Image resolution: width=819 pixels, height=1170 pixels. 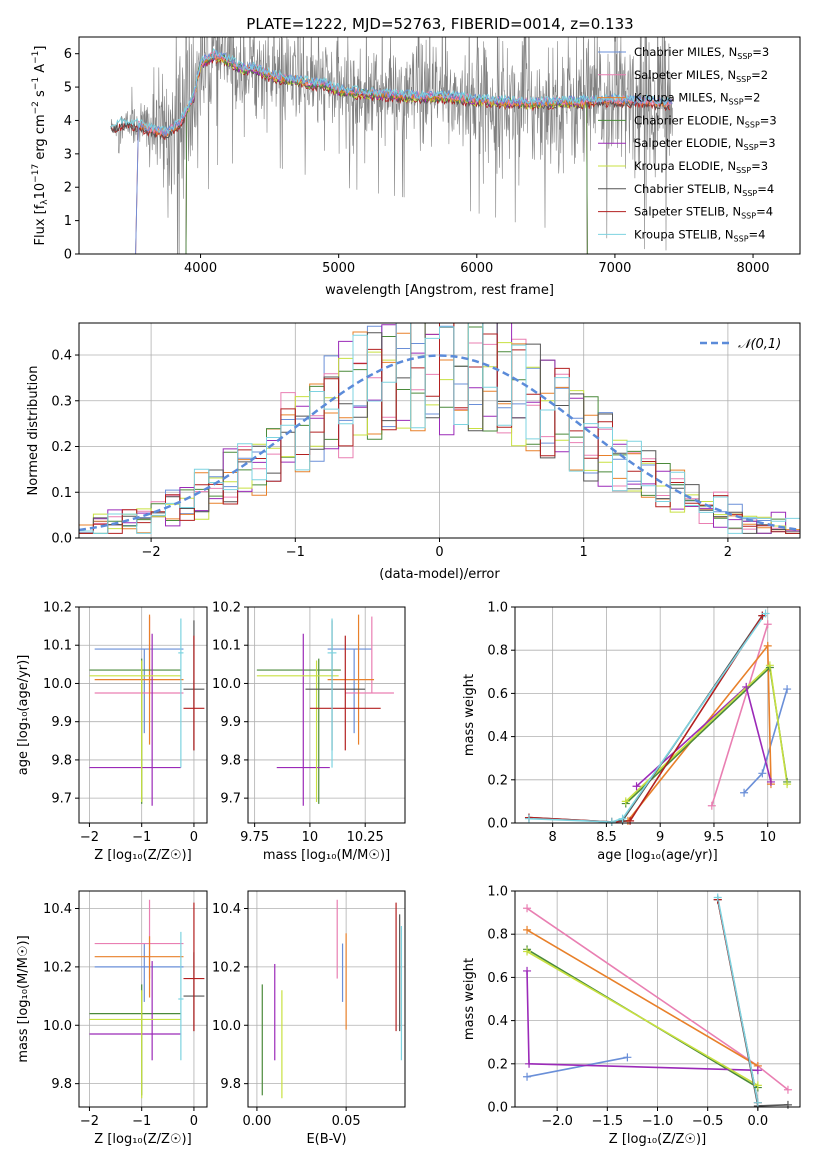 What do you see at coordinates (701, 167) in the screenshot?
I see `legend-label: Kroupa ELODIE, NSSP=3` at bounding box center [701, 167].